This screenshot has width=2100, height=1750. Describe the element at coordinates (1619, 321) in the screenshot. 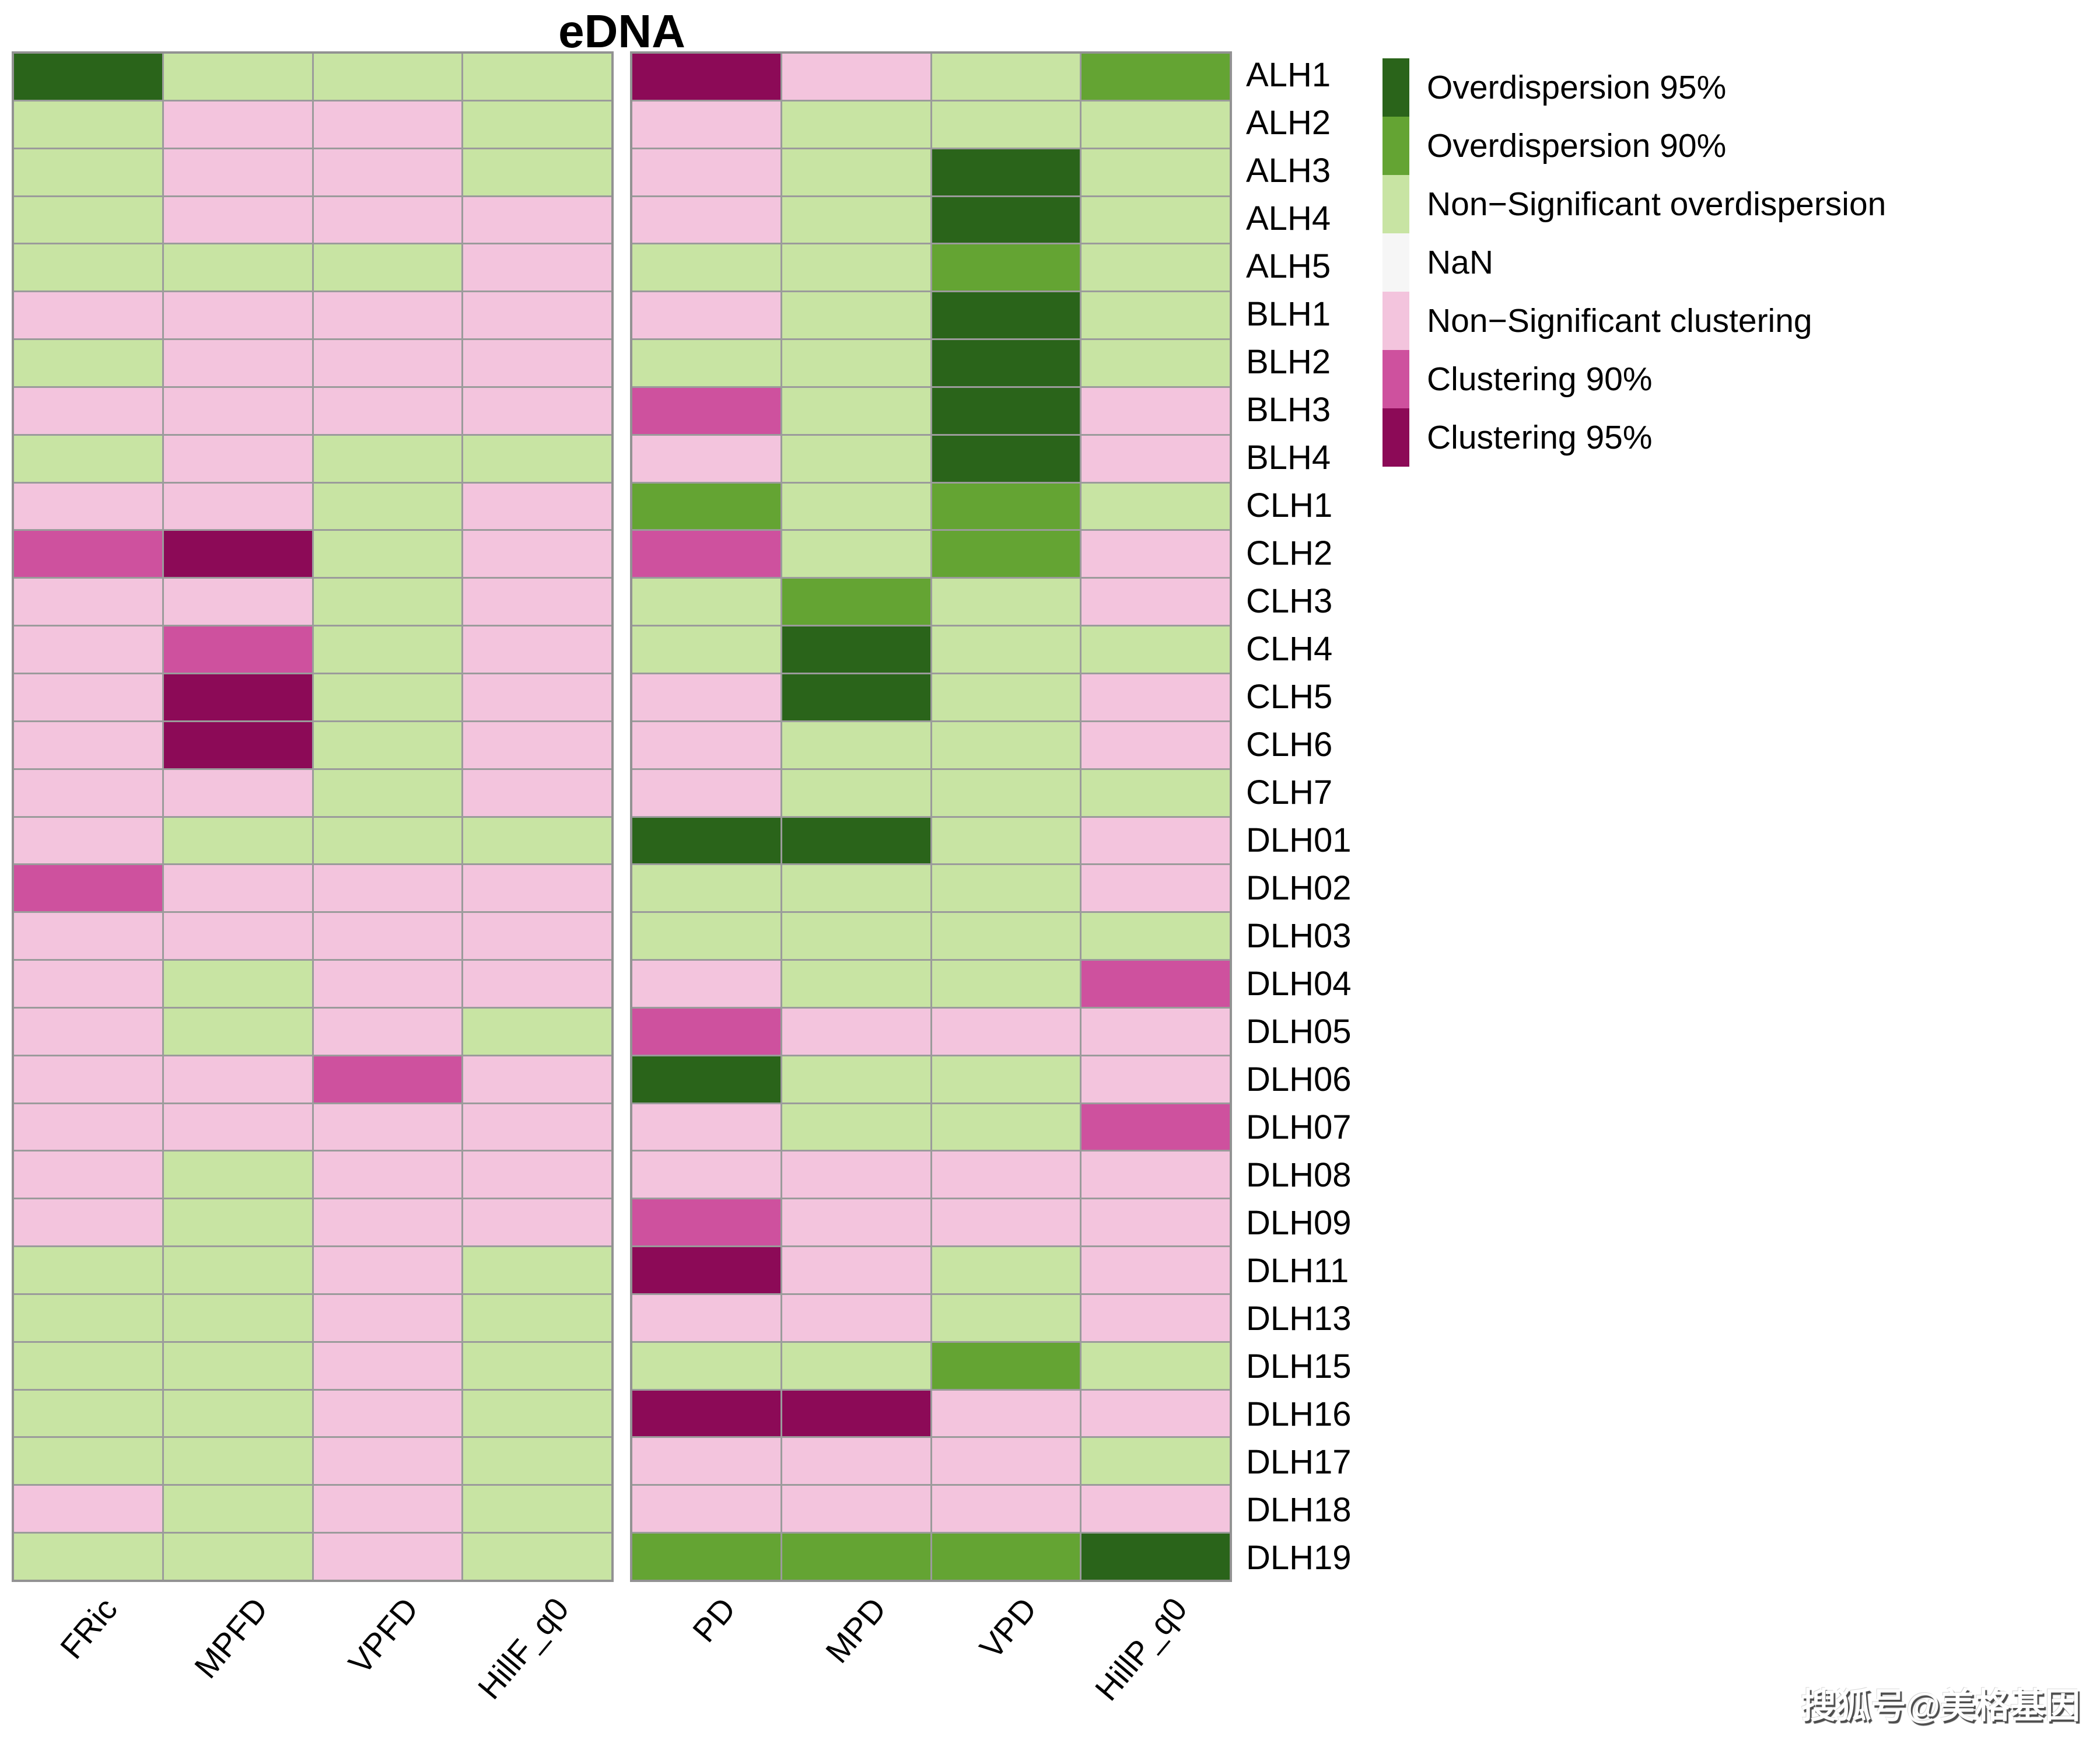

I see `legend-label: Non−Significant clustering` at that location.